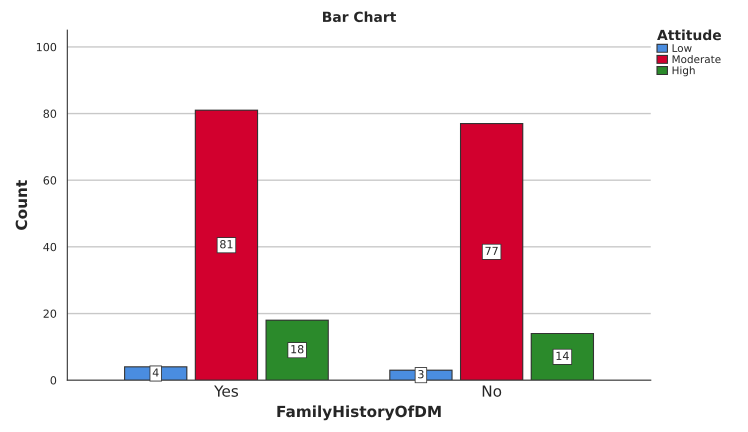 The width and height of the screenshot is (748, 432). I want to click on data-label: 4, so click(155, 372).